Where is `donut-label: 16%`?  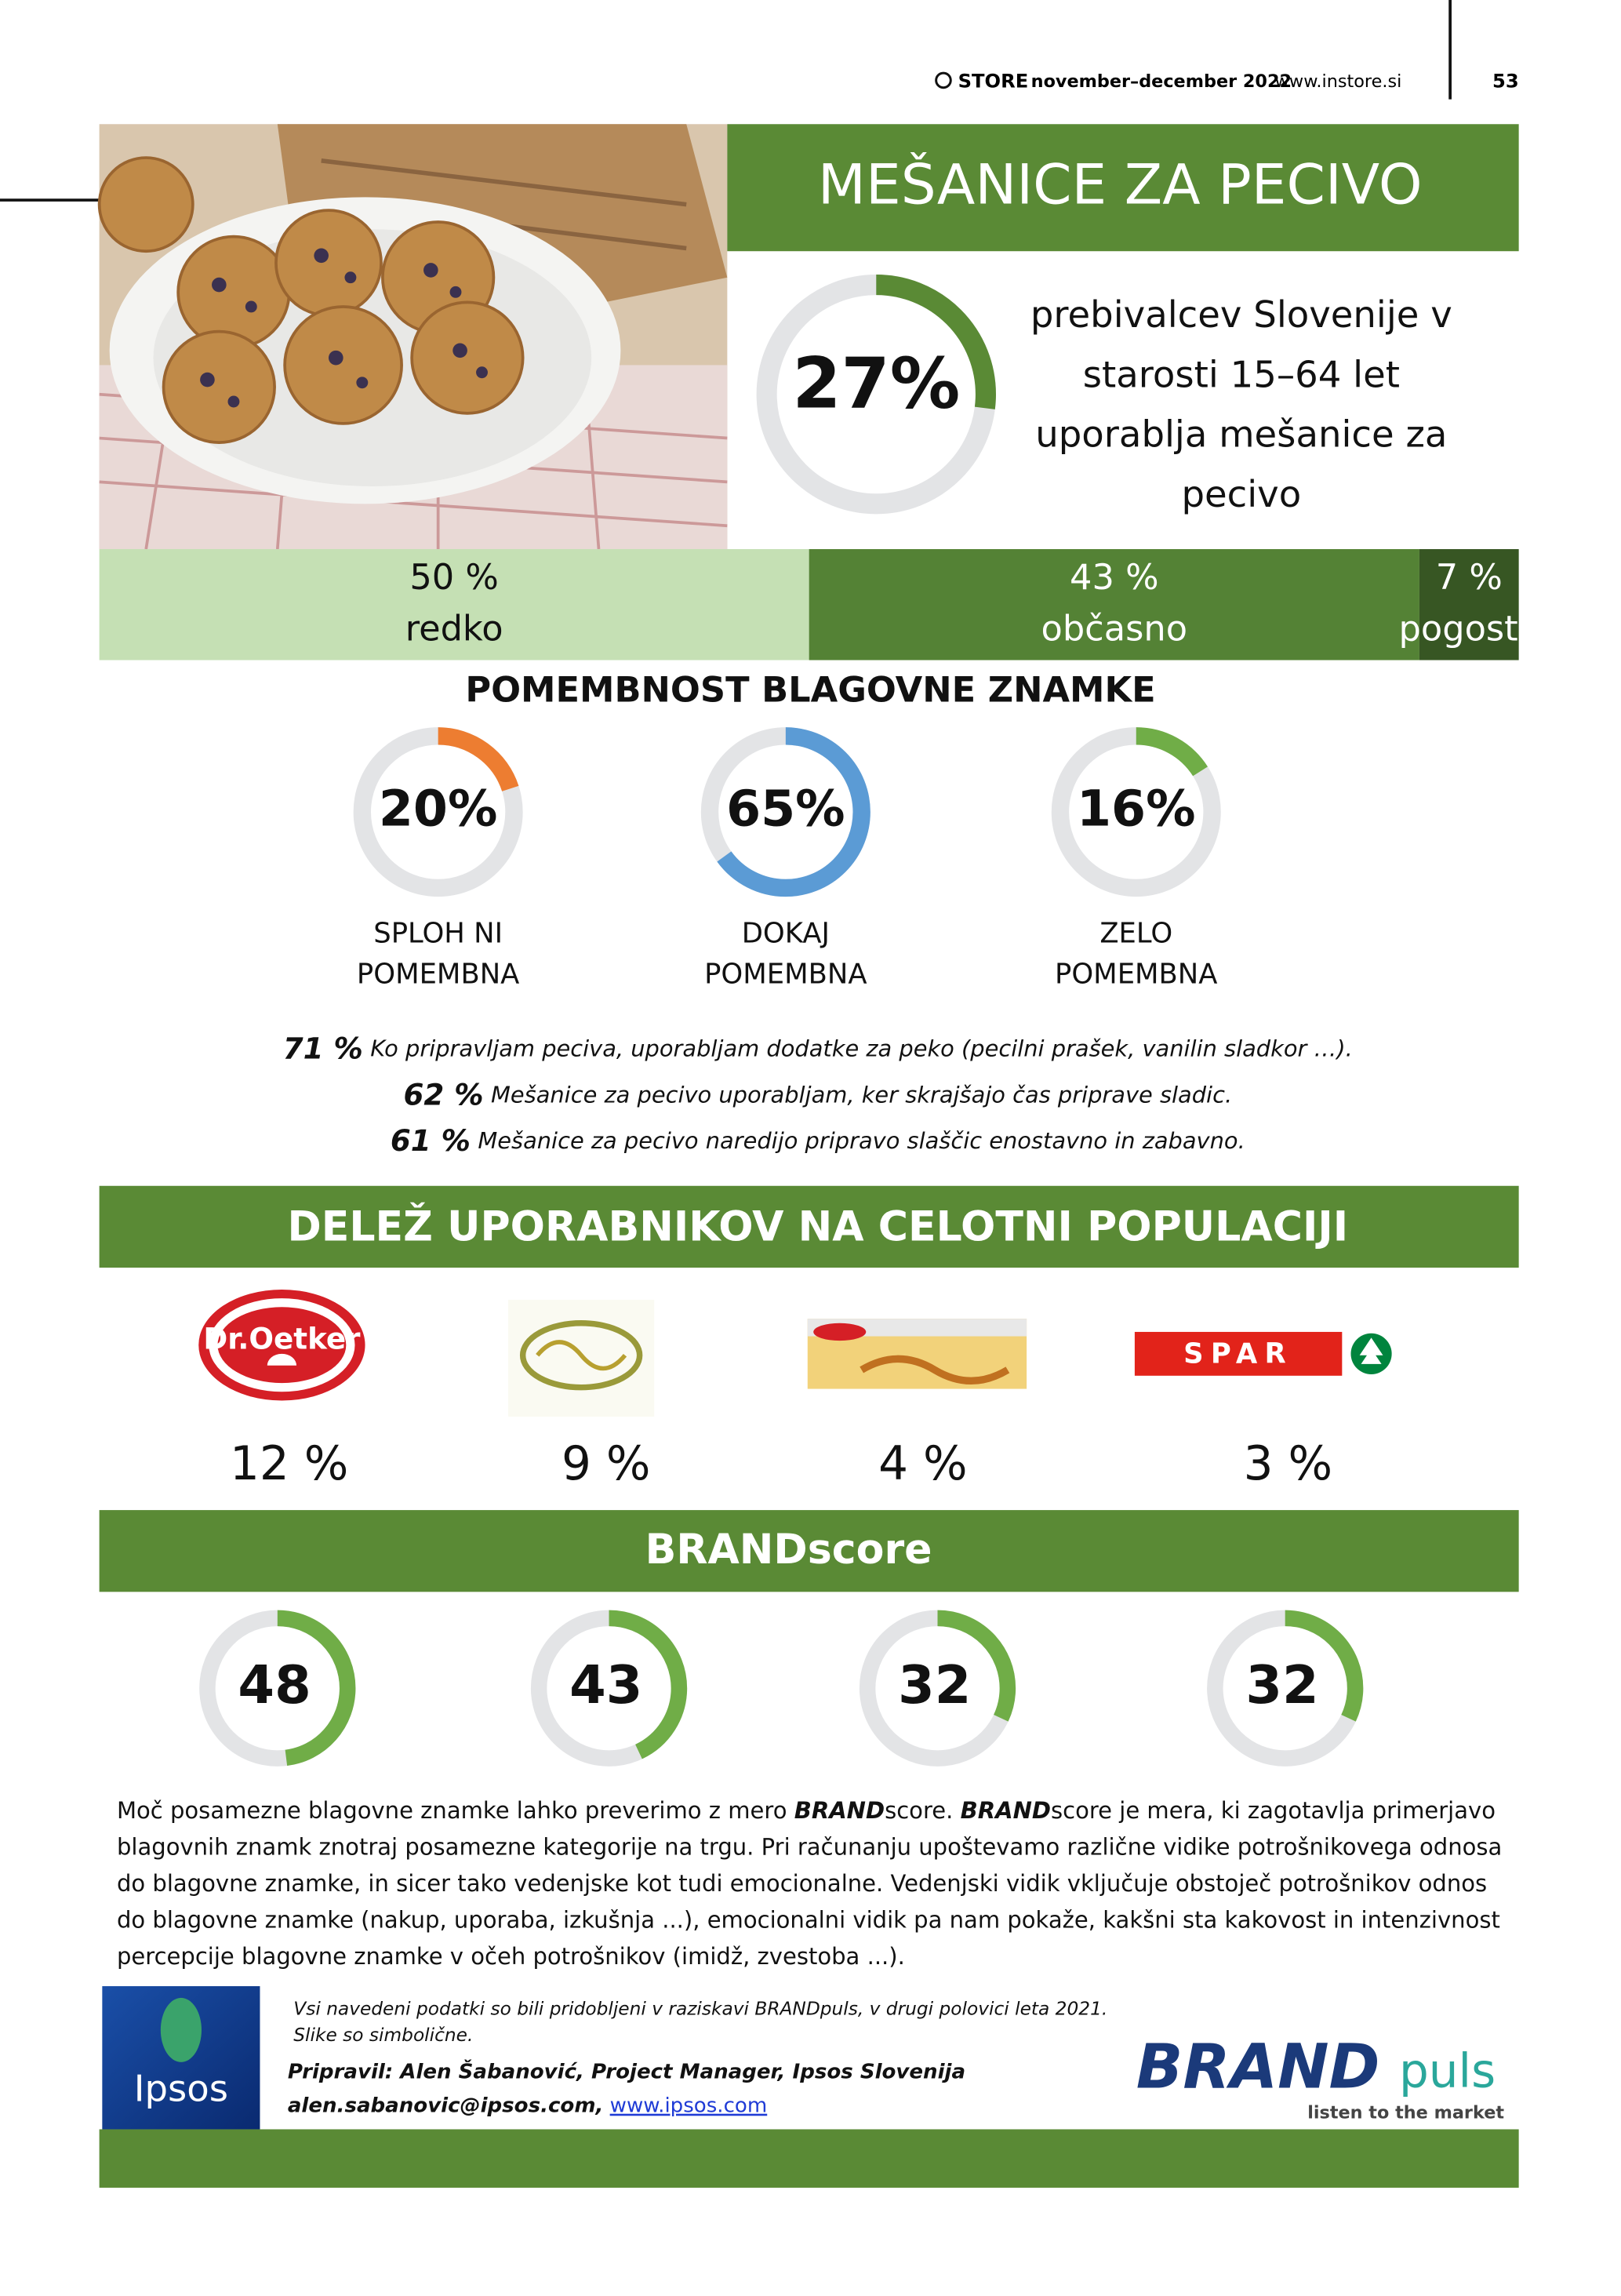 donut-label: 16% is located at coordinates (1136, 809).